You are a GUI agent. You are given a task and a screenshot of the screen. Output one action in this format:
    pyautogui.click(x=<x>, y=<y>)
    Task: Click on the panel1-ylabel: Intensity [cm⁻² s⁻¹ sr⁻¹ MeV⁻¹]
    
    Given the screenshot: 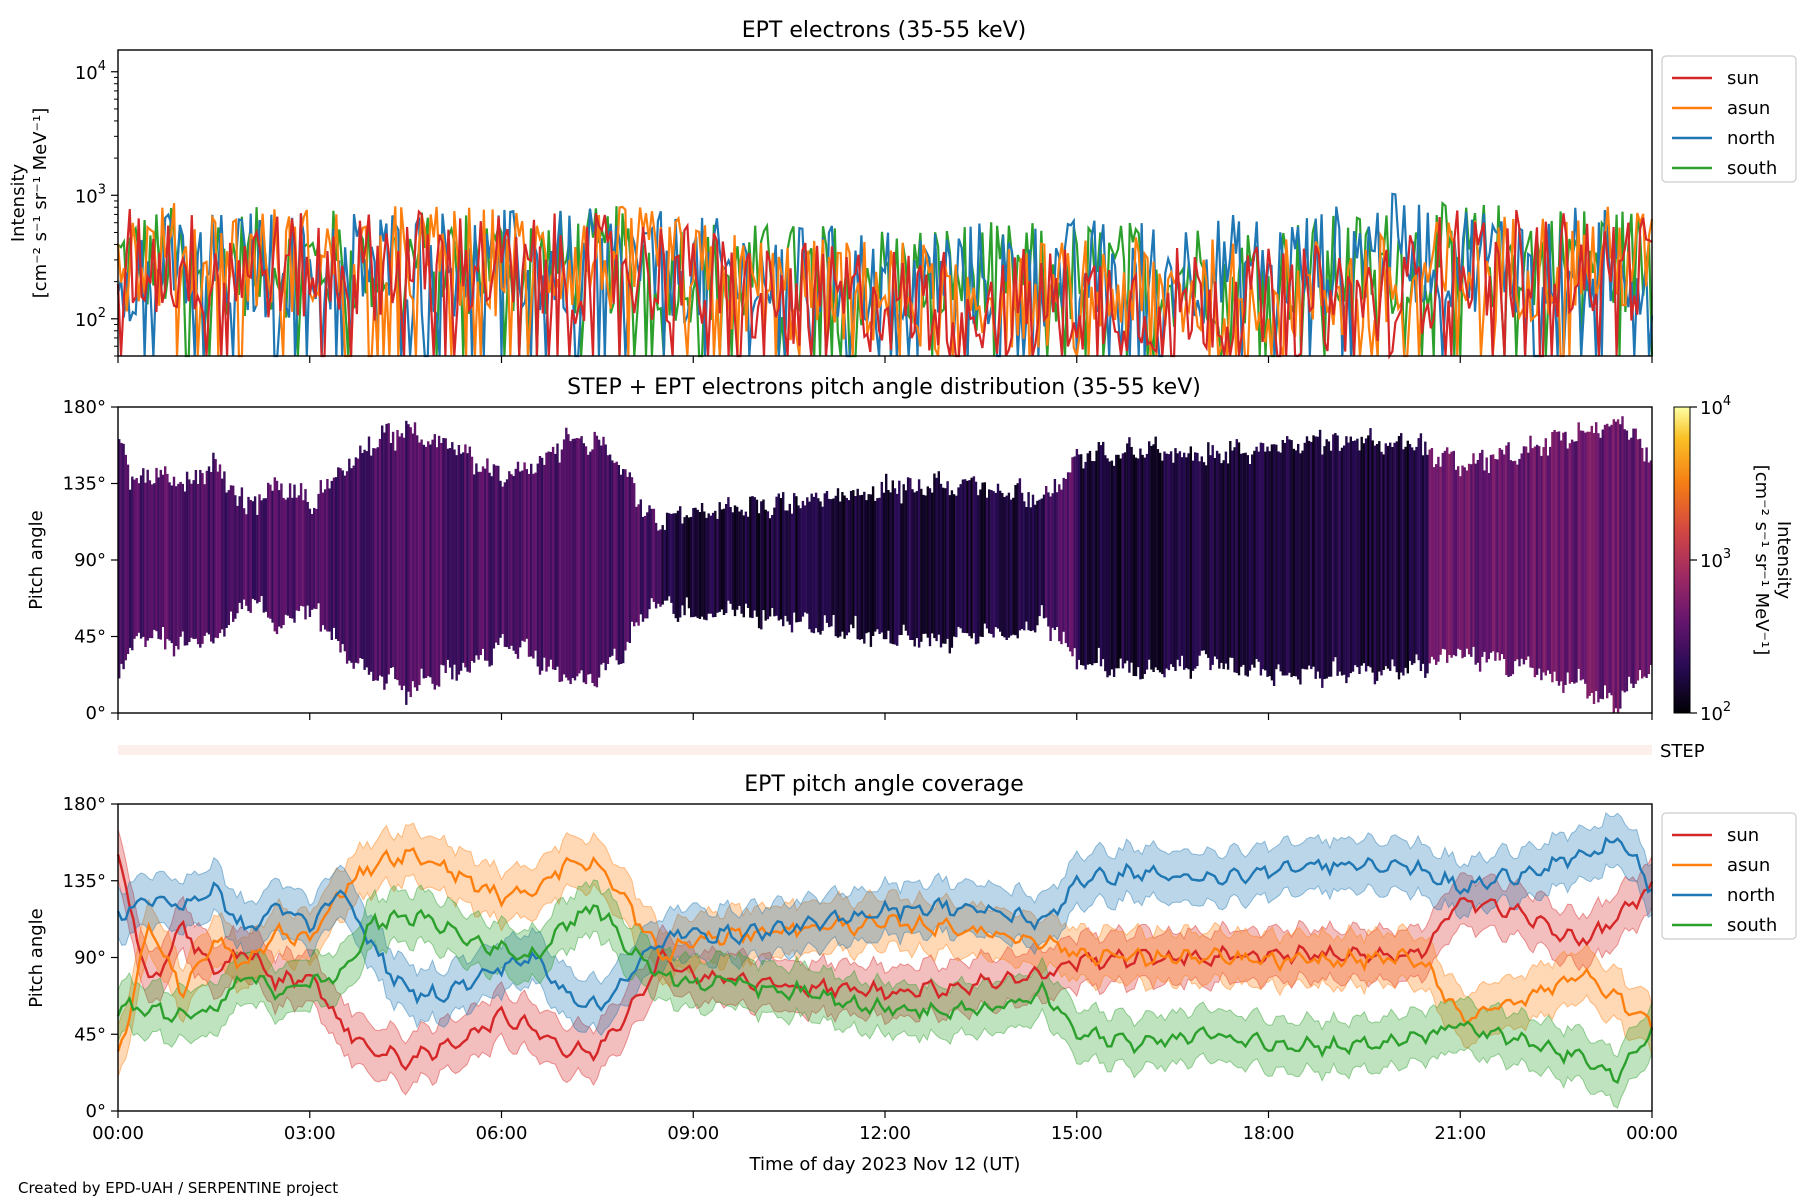 What is the action you would take?
    pyautogui.click(x=29, y=203)
    